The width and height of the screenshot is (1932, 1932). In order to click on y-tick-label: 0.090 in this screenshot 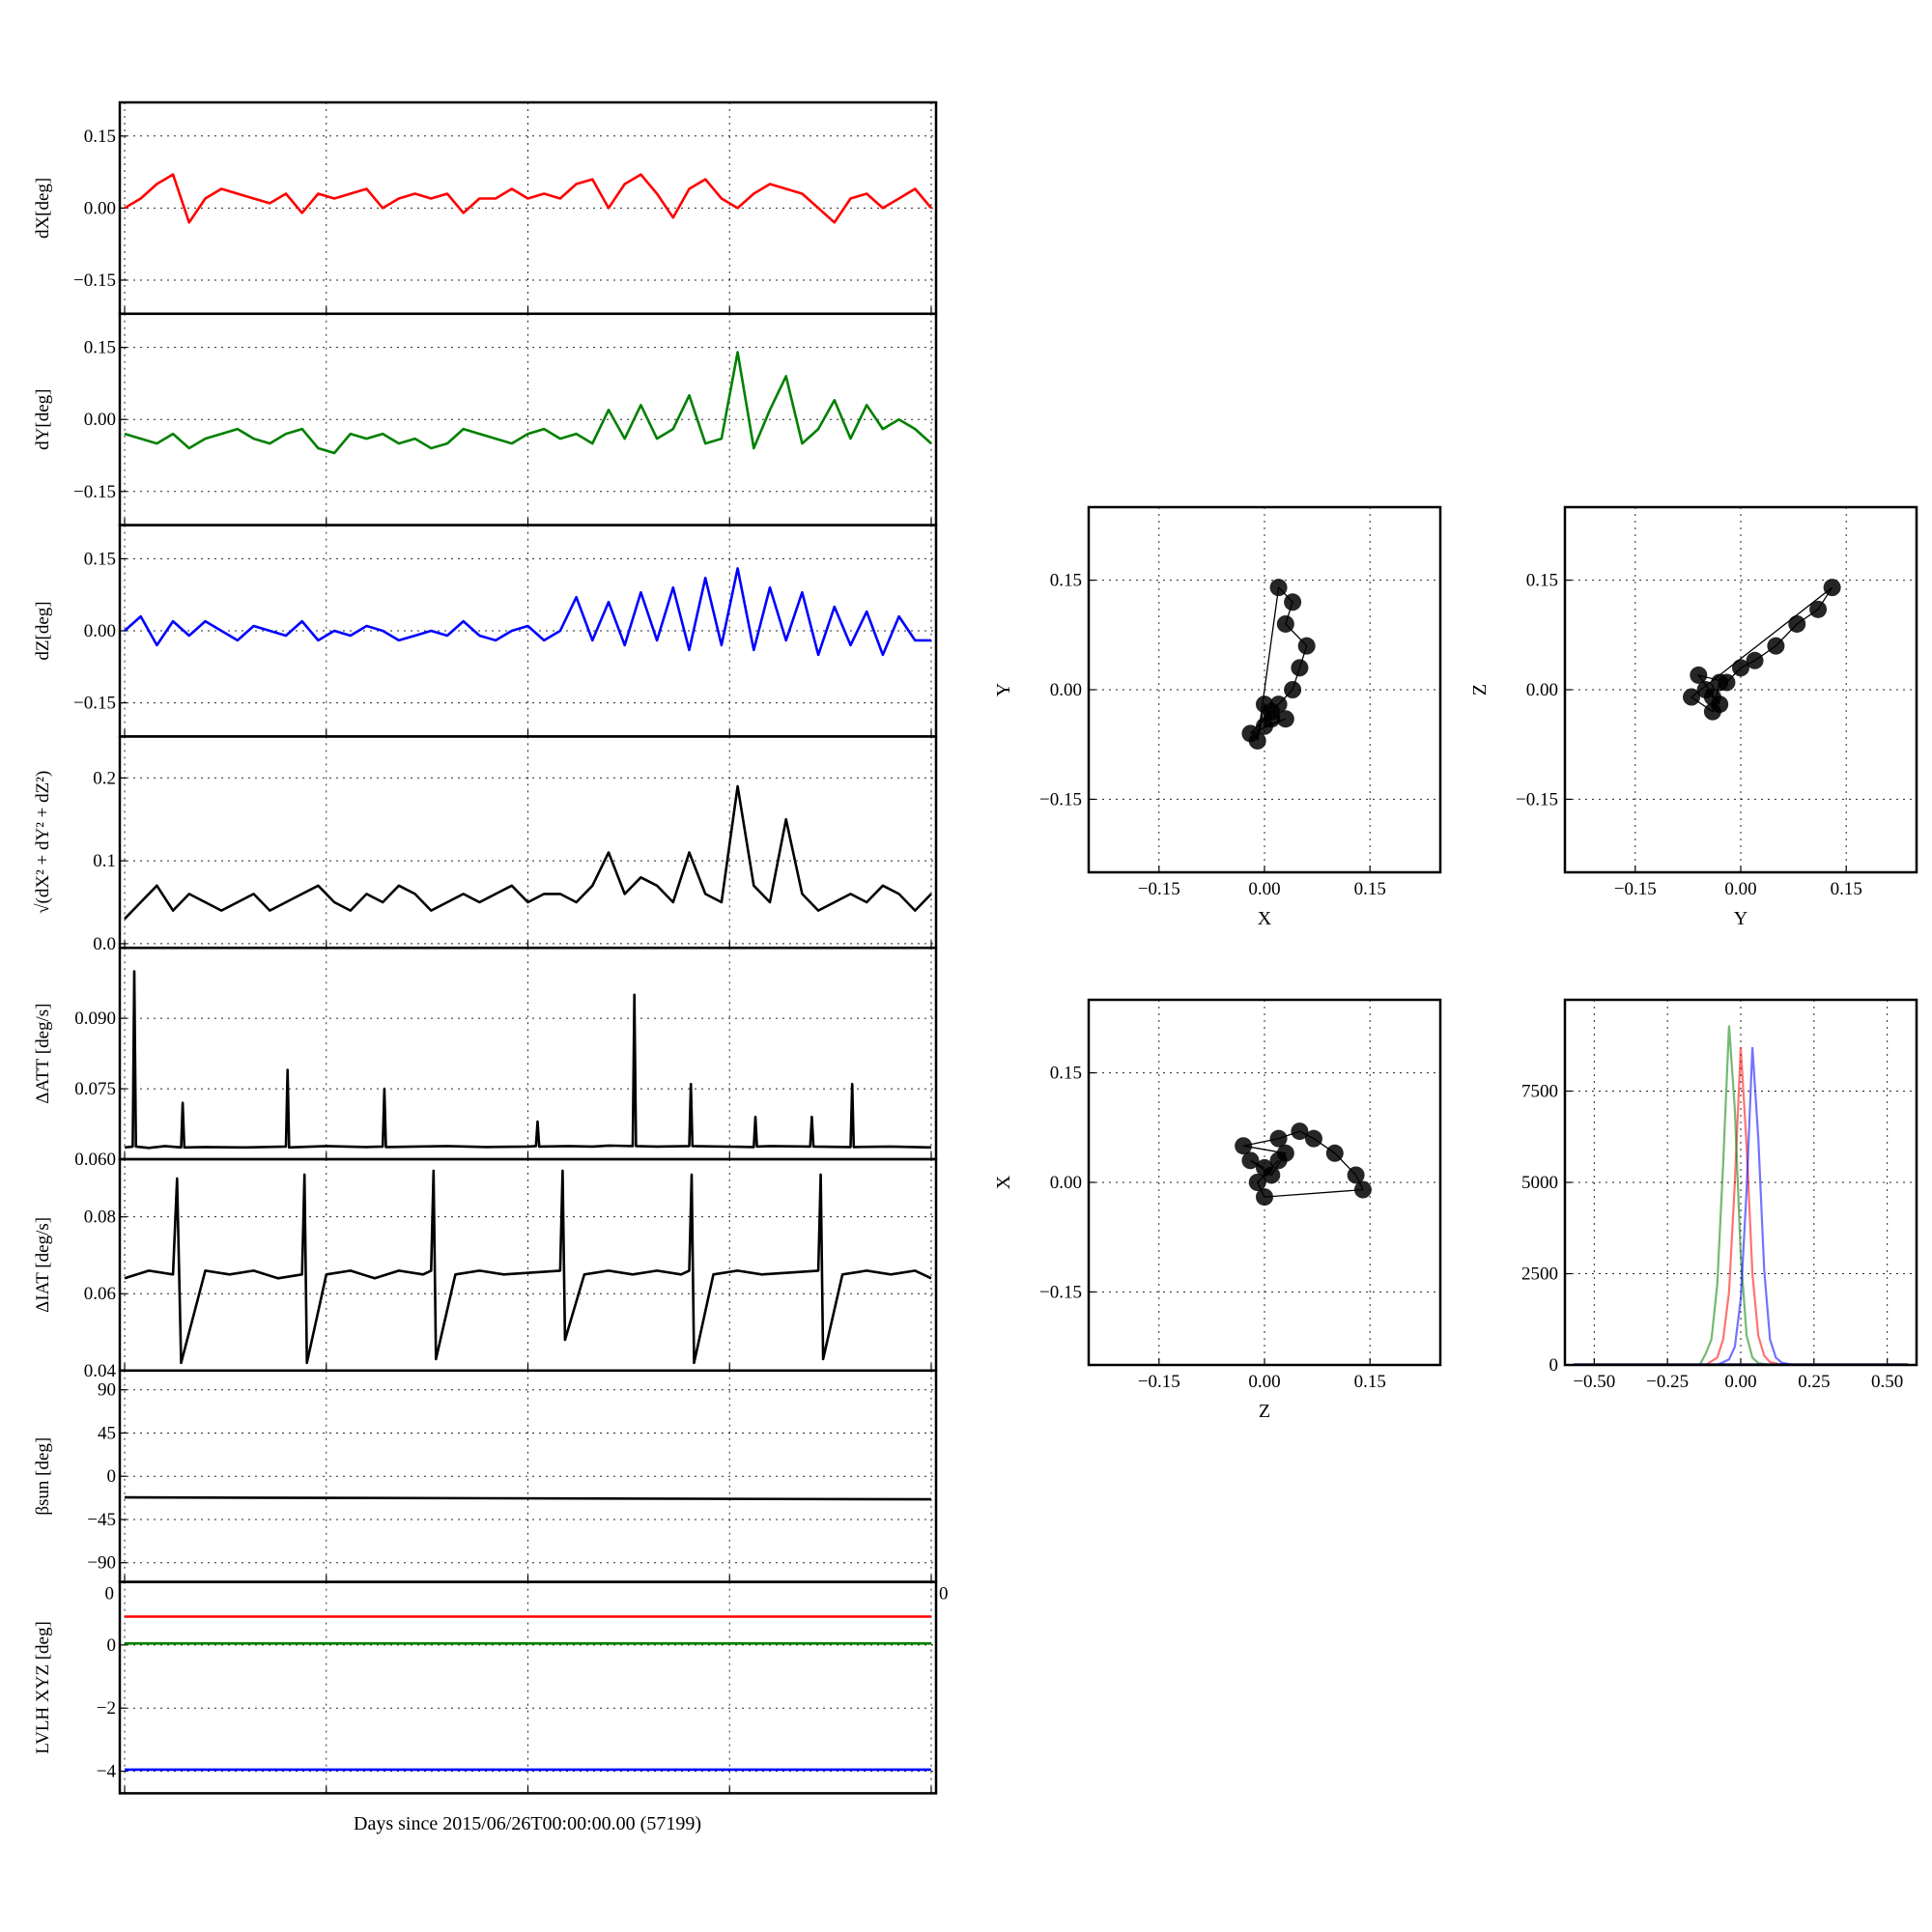, I will do `click(95, 1019)`.